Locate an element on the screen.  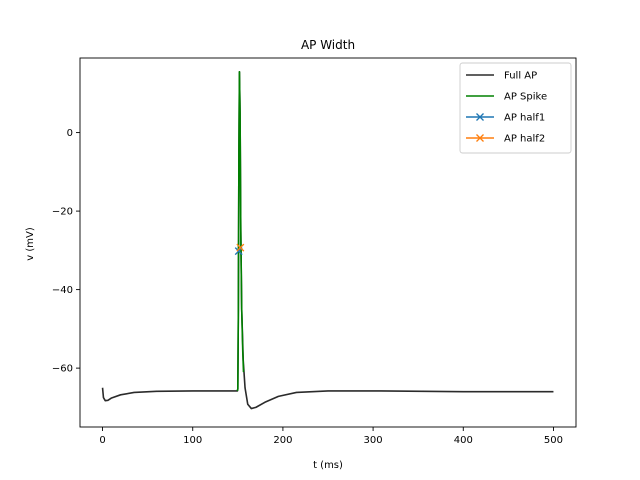
legend-entry-ap-spike: AP Spike is located at coordinates (506, 97).